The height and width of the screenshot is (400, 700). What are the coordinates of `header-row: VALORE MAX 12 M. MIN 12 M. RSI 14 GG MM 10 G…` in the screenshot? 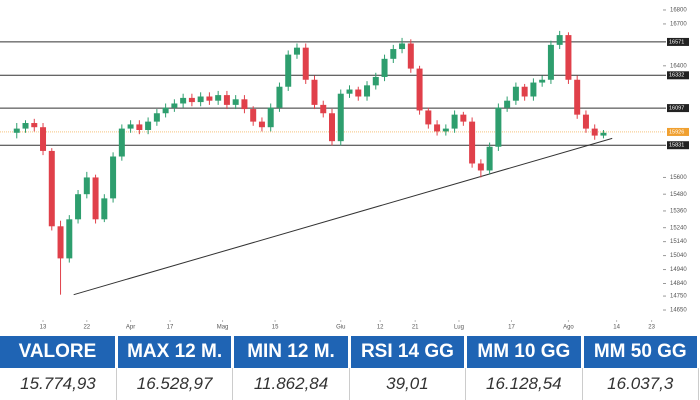 It's located at (350, 352).